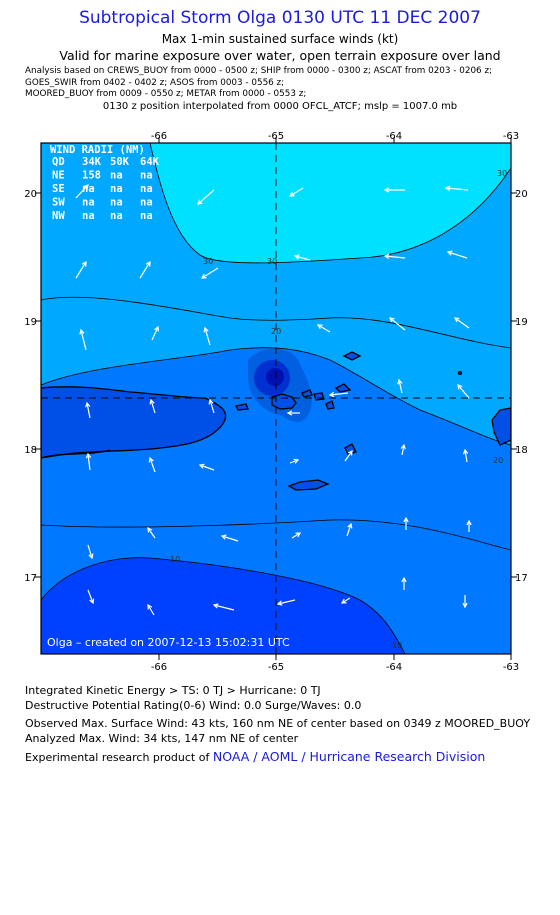 The width and height of the screenshot is (560, 915). I want to click on map-subtitle: Max 1-min sustained surface winds (kt), so click(280, 39).